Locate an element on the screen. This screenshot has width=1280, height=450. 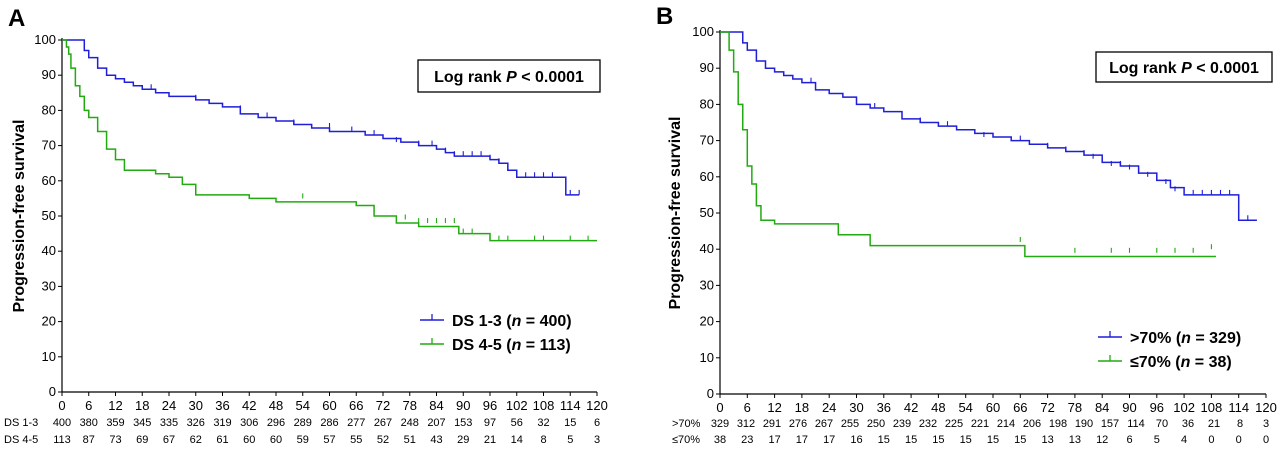
y-tick-label: 0 is located at coordinates (52, 391).